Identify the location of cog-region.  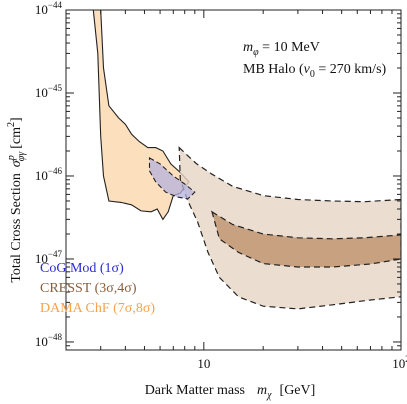
(172, 178).